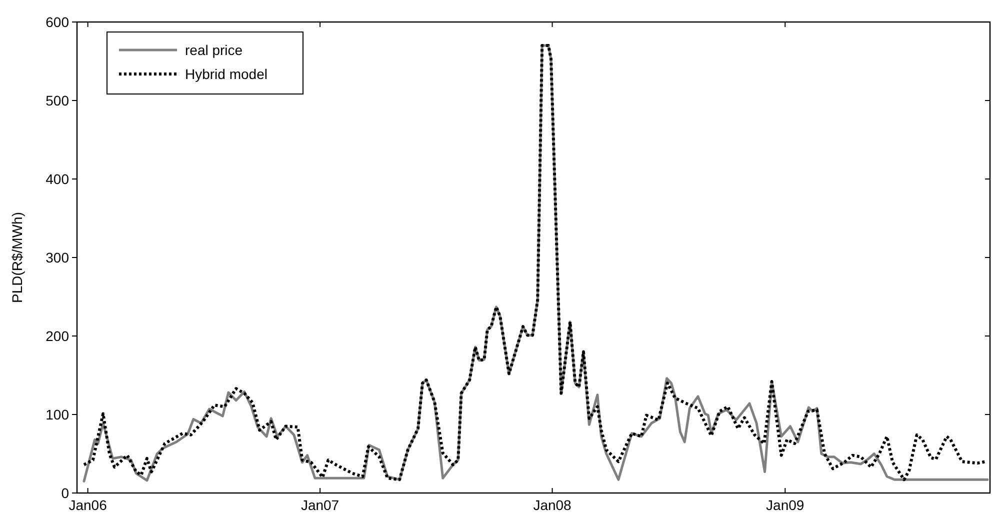 The height and width of the screenshot is (519, 993). Describe the element at coordinates (58, 22) in the screenshot. I see `y-tick-label: 600` at that location.